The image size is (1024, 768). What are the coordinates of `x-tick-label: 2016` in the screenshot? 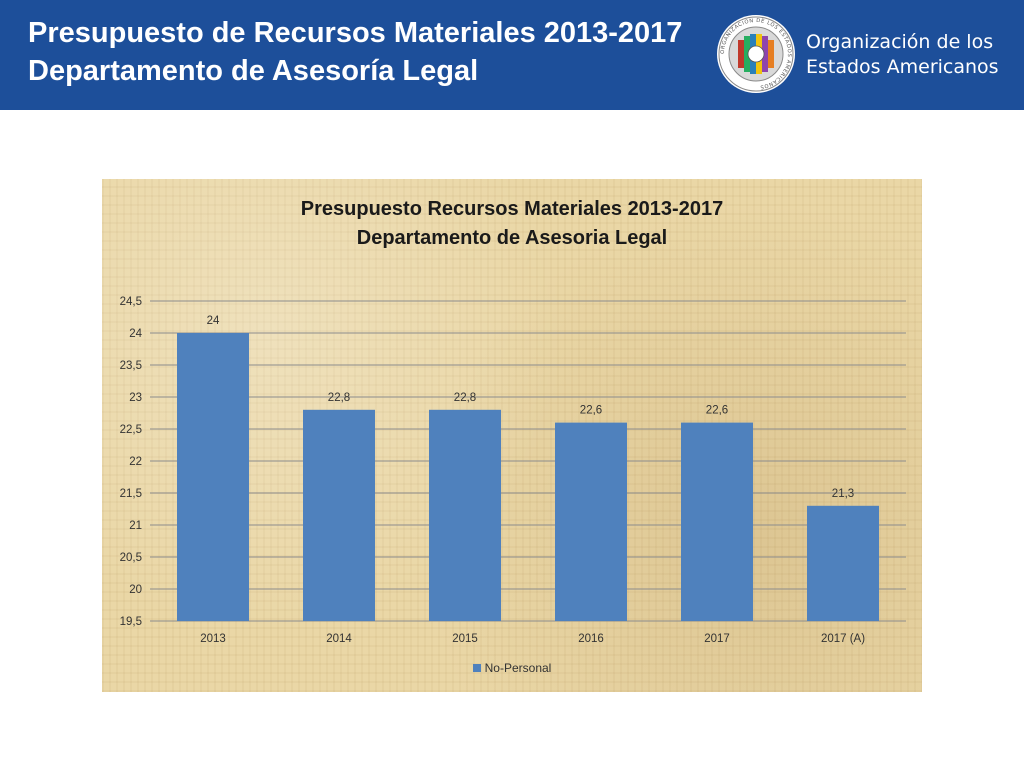 It's located at (591, 639).